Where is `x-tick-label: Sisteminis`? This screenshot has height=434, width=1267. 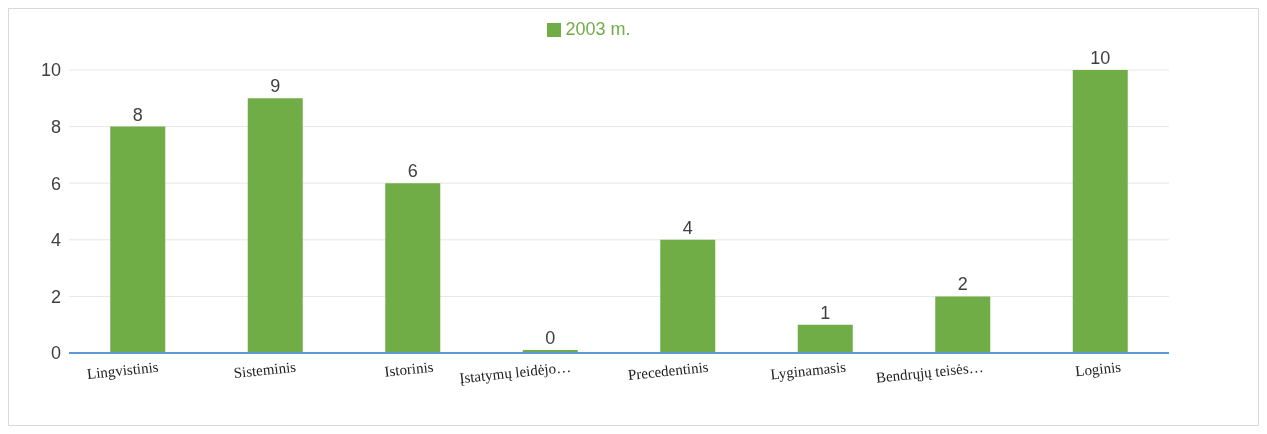
x-tick-label: Sisteminis is located at coordinates (264, 370).